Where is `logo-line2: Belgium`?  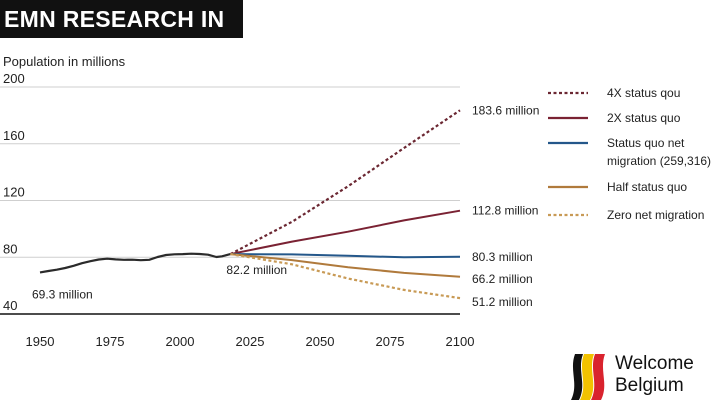
logo-line2: Belgium is located at coordinates (649, 385).